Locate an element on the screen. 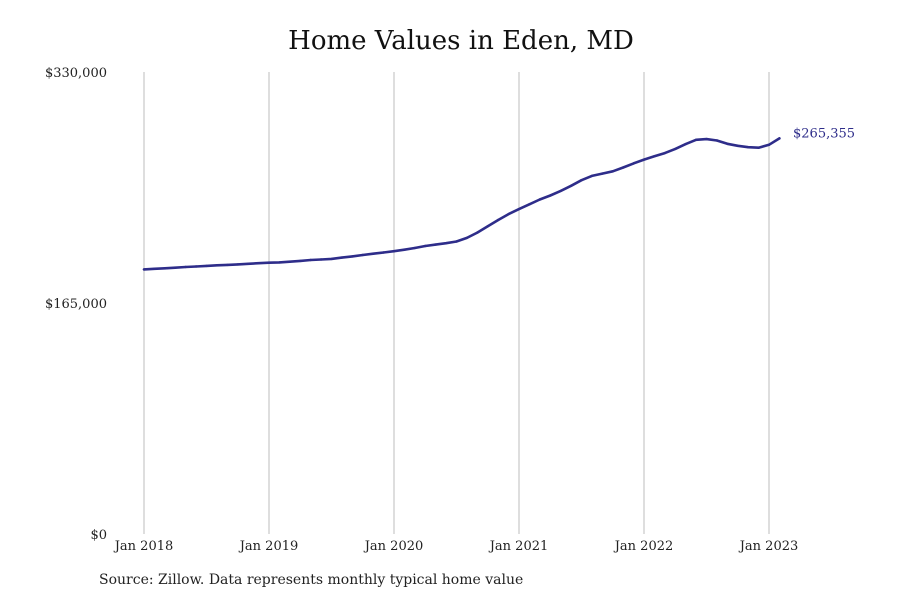  x-tick-label: Jan 2019 is located at coordinates (268, 546).